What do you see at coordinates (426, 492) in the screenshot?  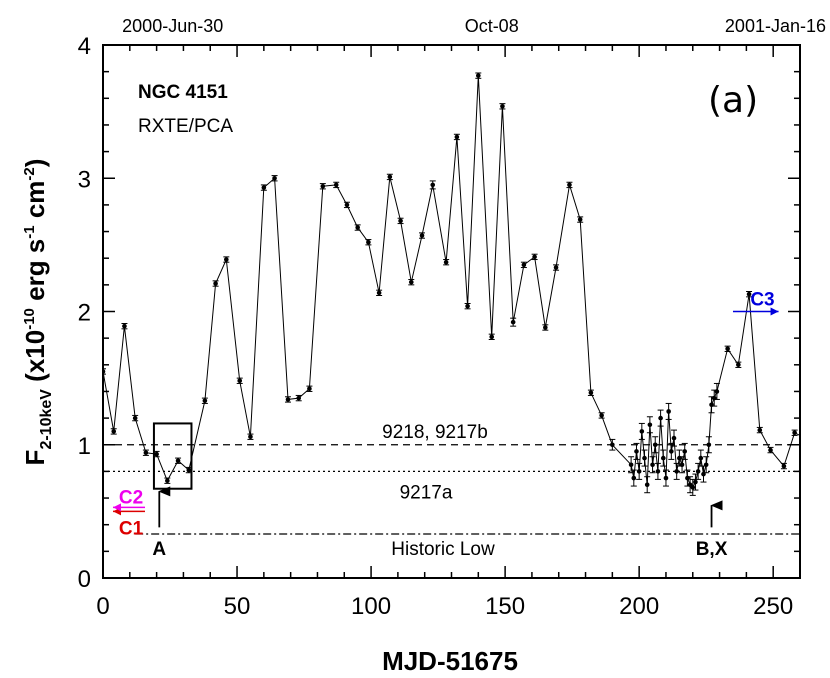 I see `ref-label-9217a: 9217a` at bounding box center [426, 492].